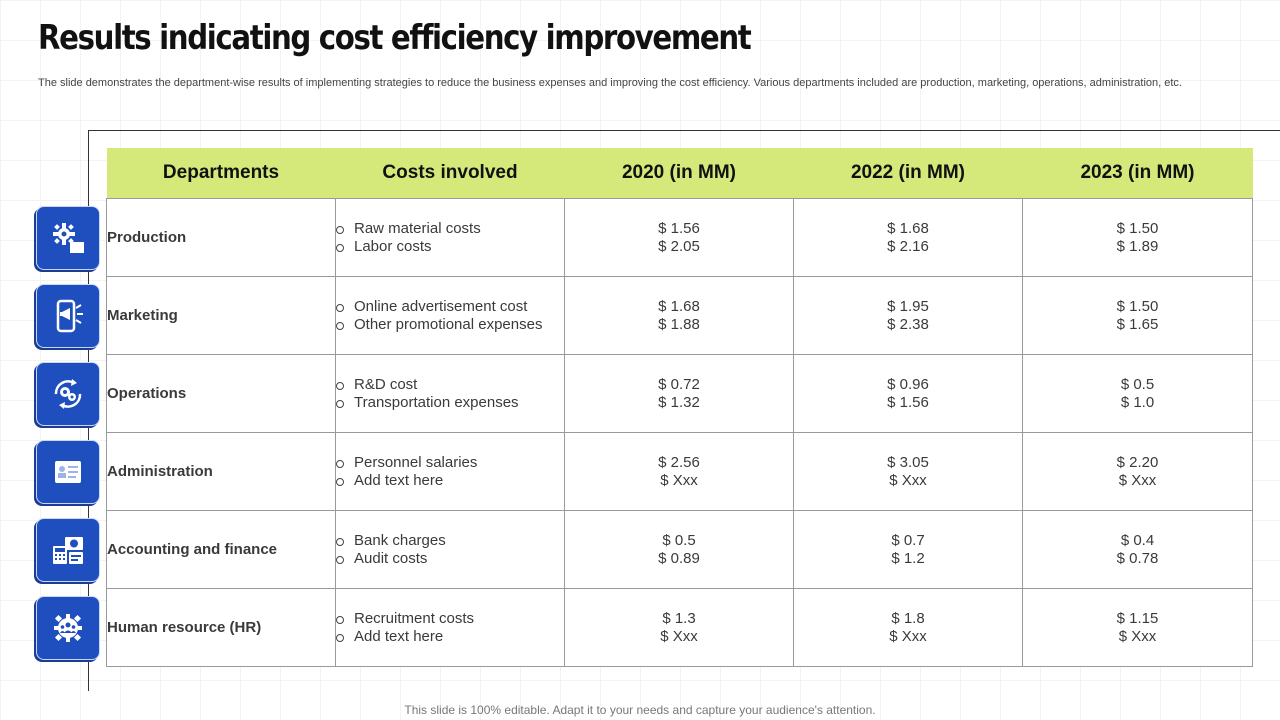  What do you see at coordinates (908, 462) in the screenshot?
I see `cost-value: $ 3.05` at bounding box center [908, 462].